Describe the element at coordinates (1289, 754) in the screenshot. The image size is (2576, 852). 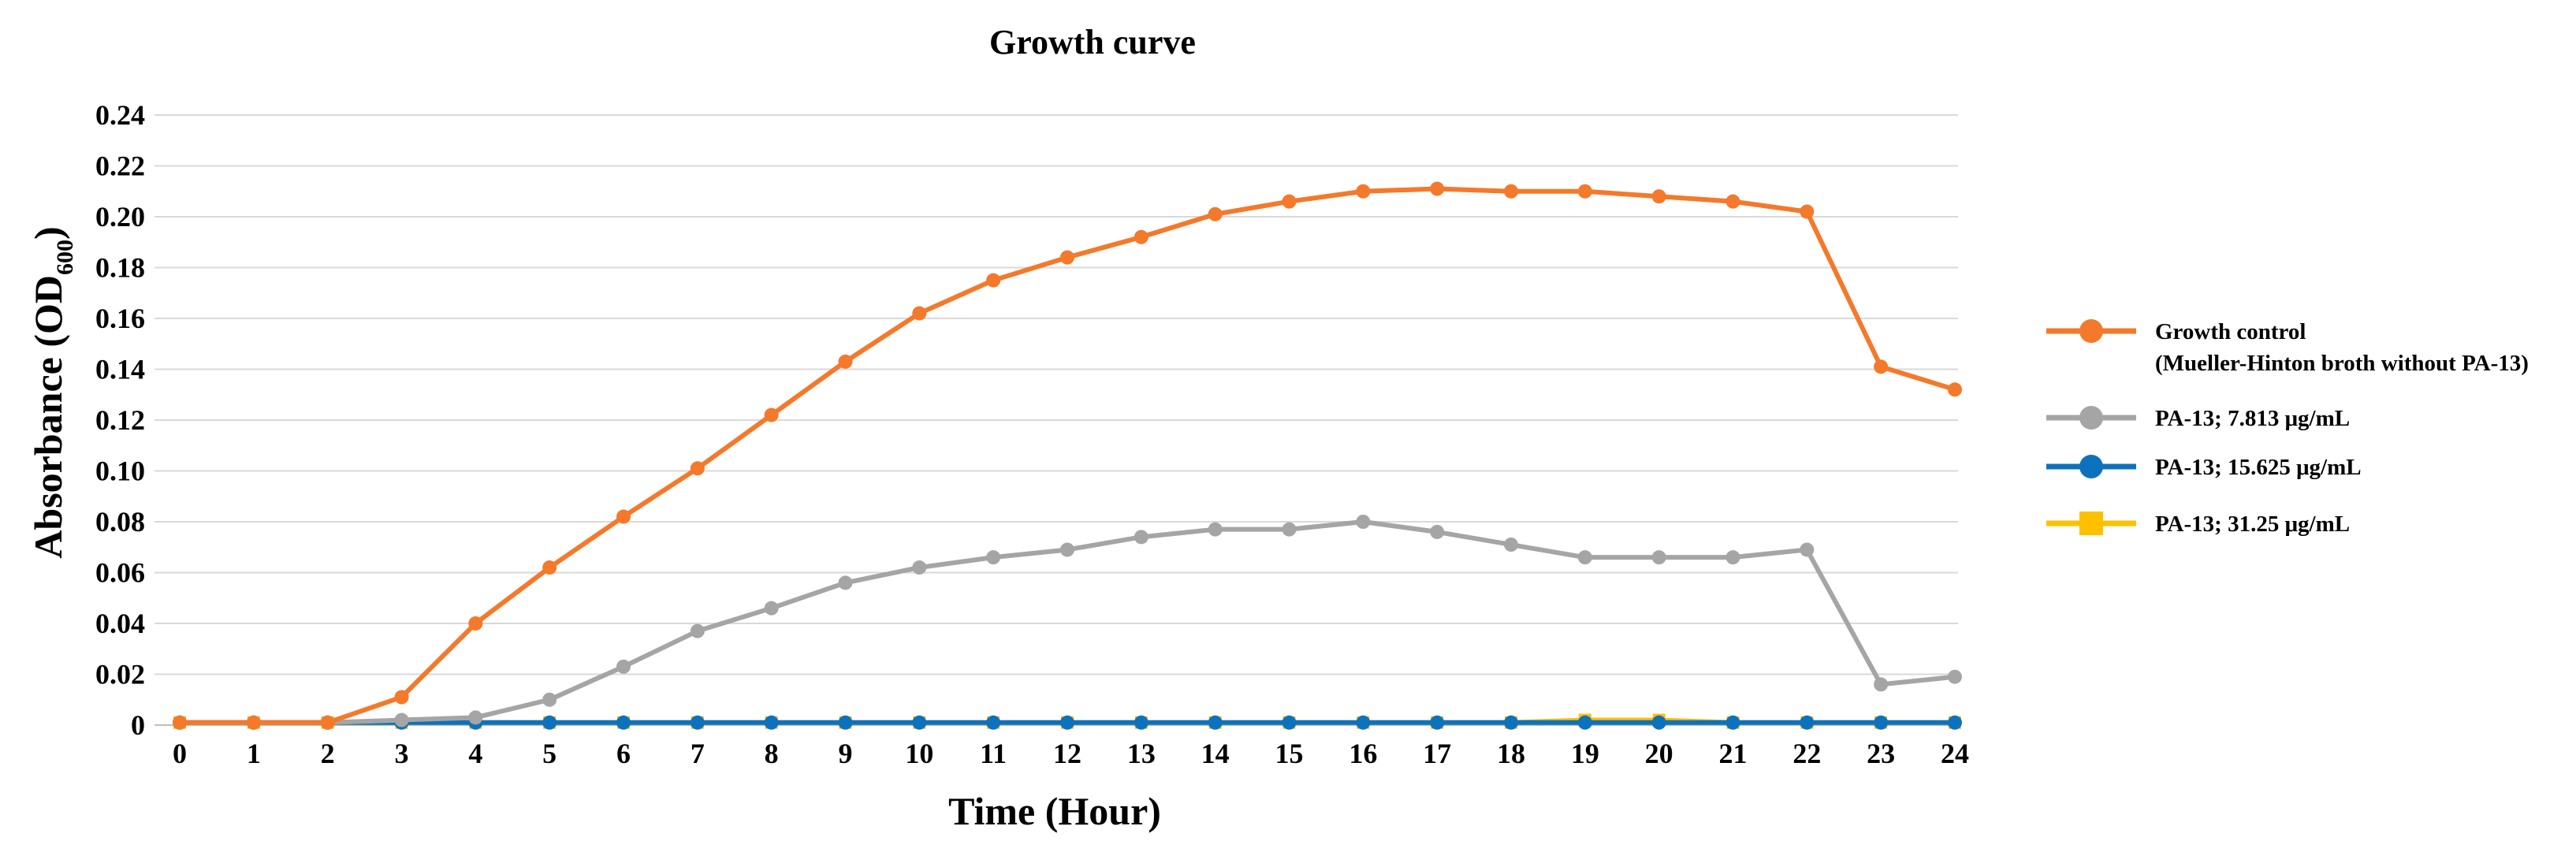
I see `x-tick-label: 15` at that location.